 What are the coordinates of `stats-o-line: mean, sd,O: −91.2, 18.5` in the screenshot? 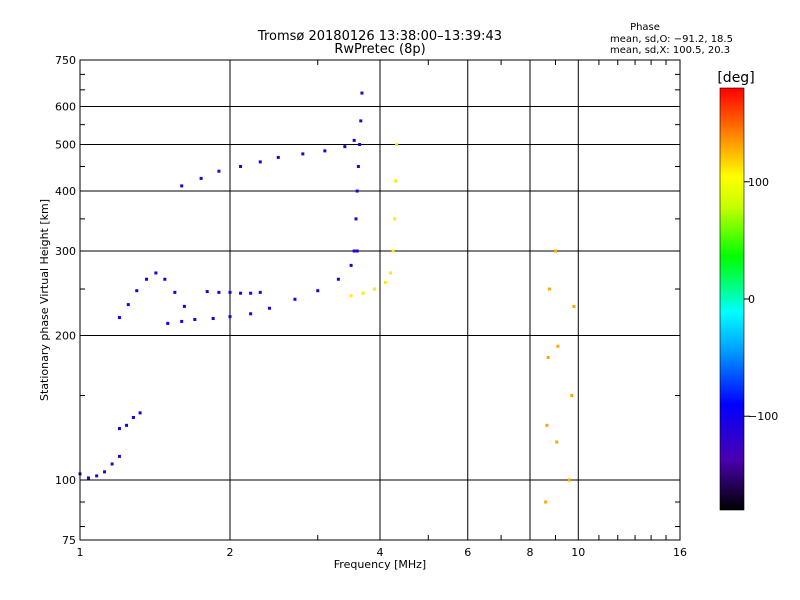 It's located at (671, 39).